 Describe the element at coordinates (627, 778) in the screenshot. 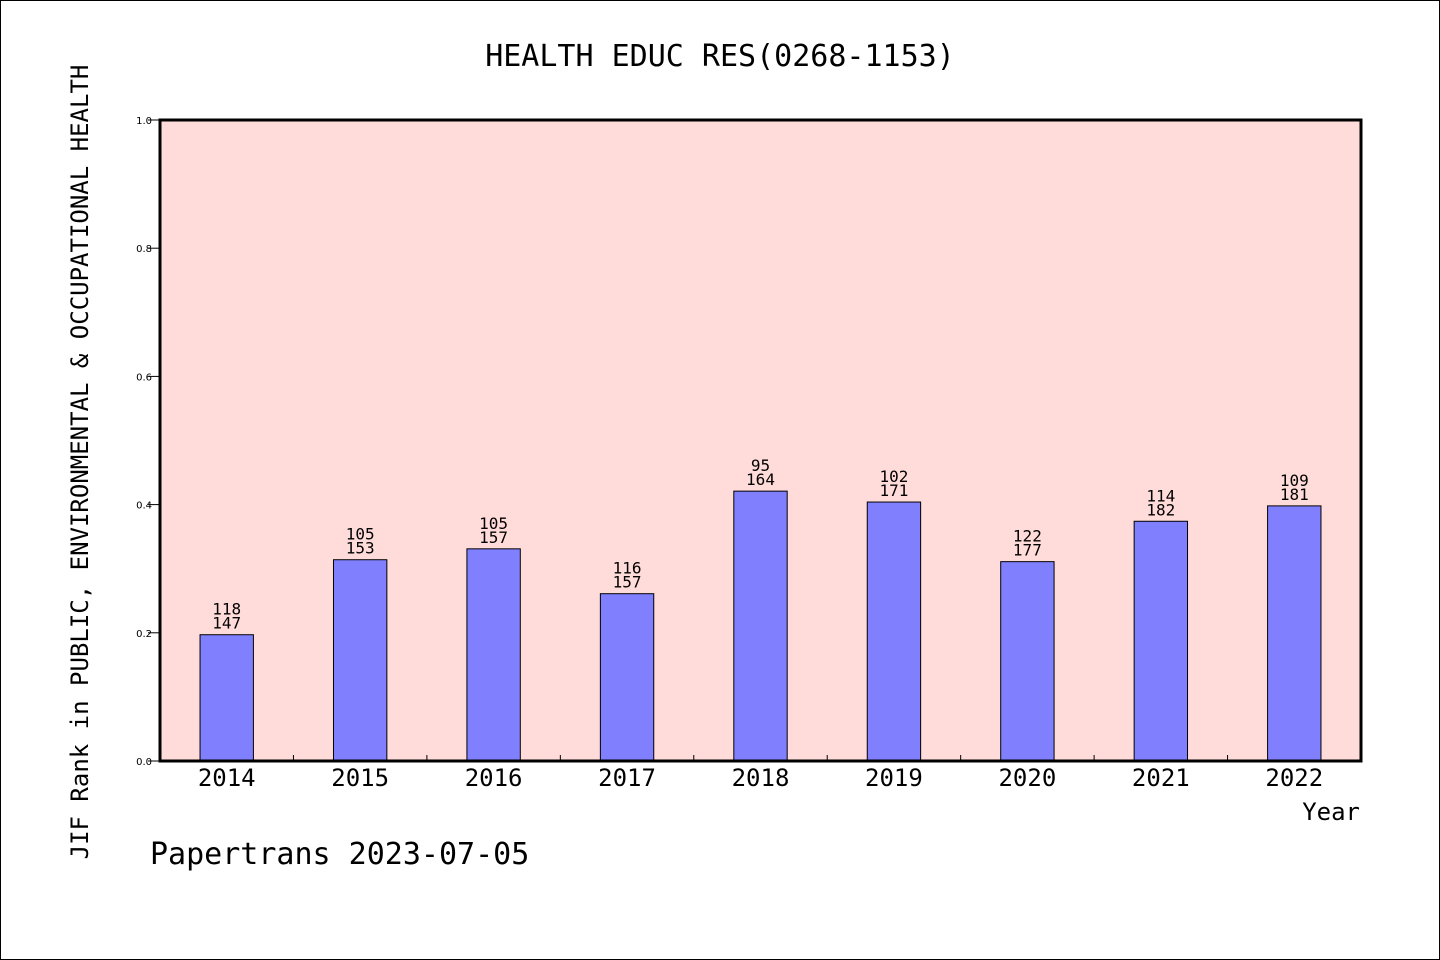

I see `x-tick-label: 2017` at that location.